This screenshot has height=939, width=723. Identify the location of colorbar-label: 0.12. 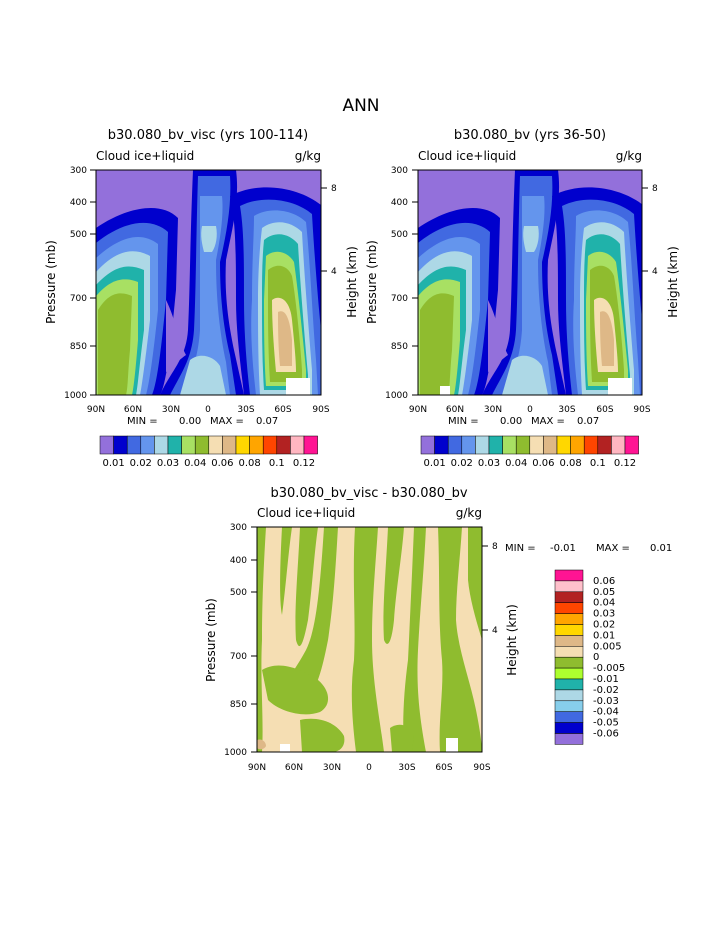
(304, 463).